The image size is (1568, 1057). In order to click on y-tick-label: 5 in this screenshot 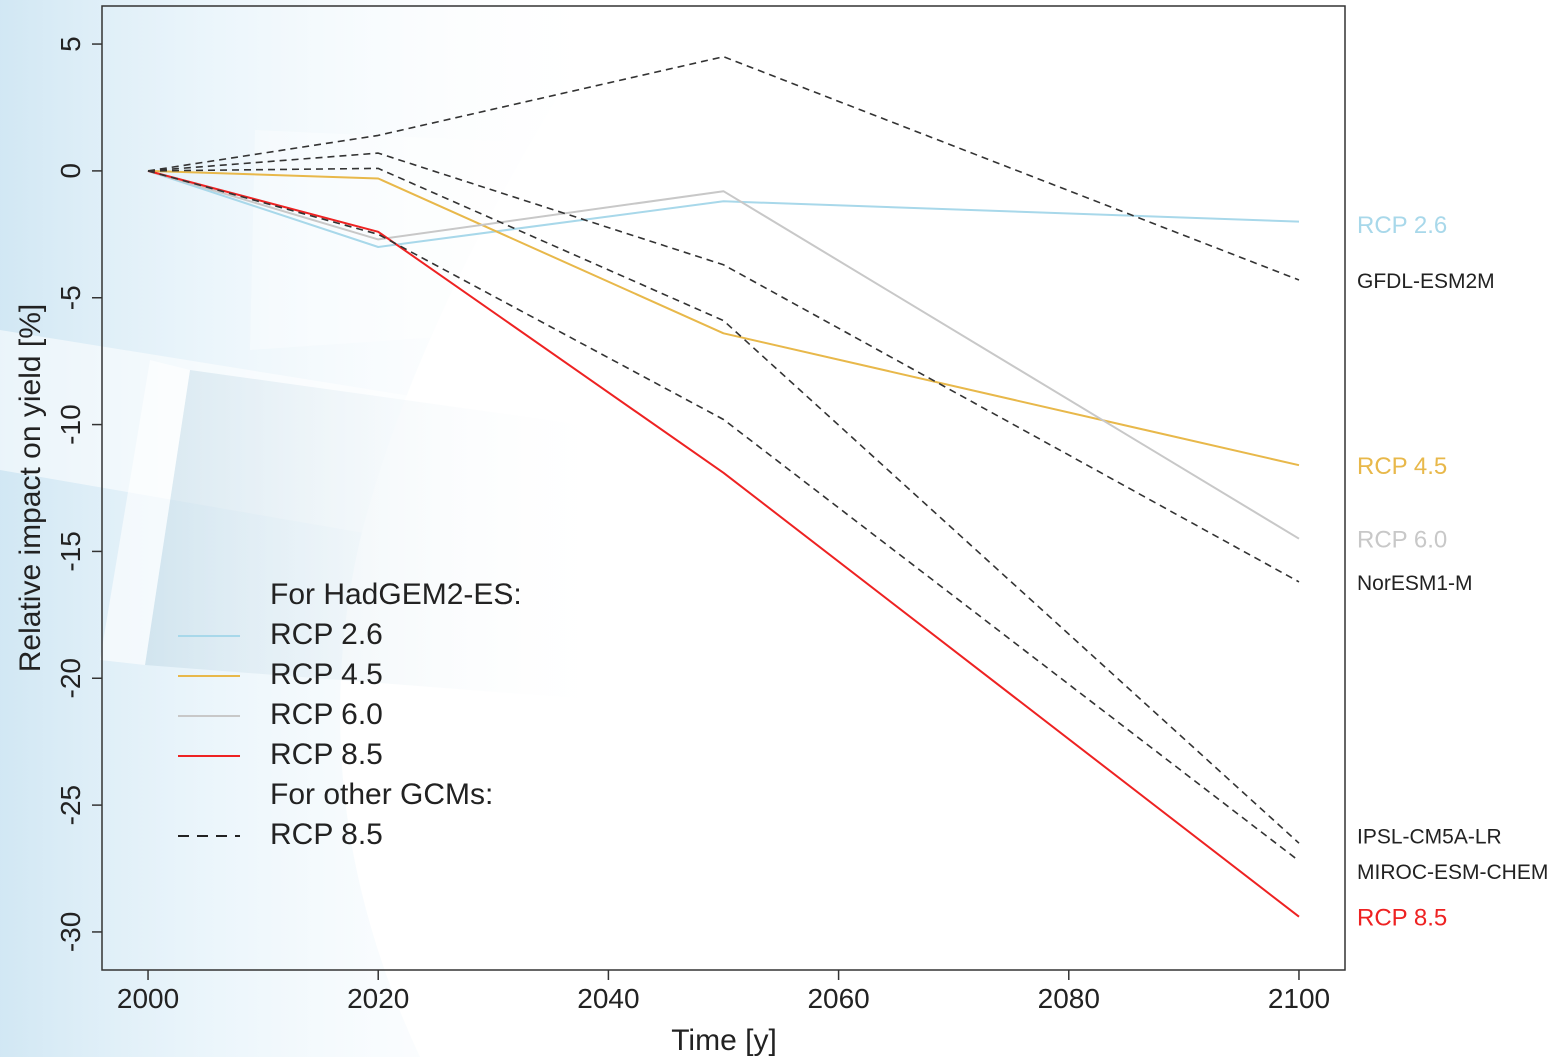, I will do `click(70, 44)`.